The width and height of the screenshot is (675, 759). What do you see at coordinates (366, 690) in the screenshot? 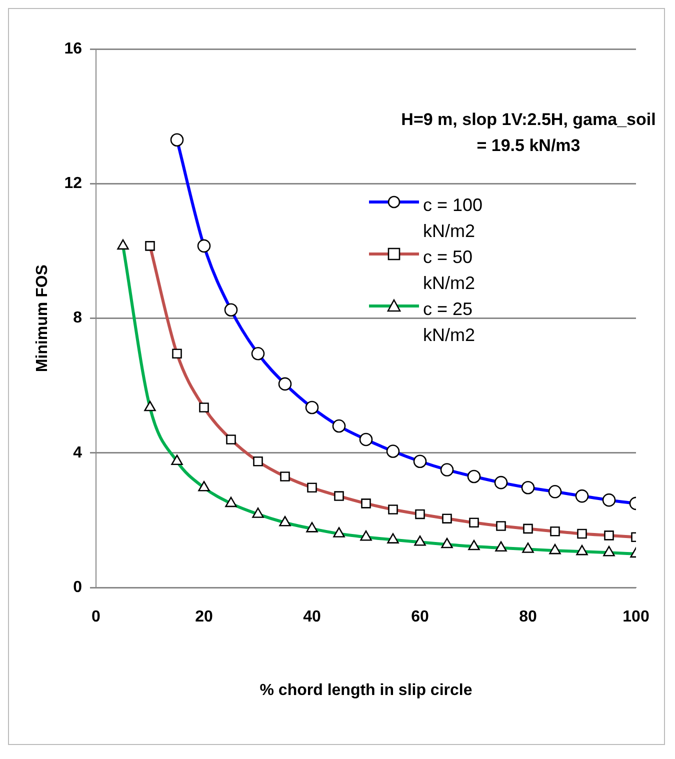
I see `x-axis-title: % chord length in slip circle` at bounding box center [366, 690].